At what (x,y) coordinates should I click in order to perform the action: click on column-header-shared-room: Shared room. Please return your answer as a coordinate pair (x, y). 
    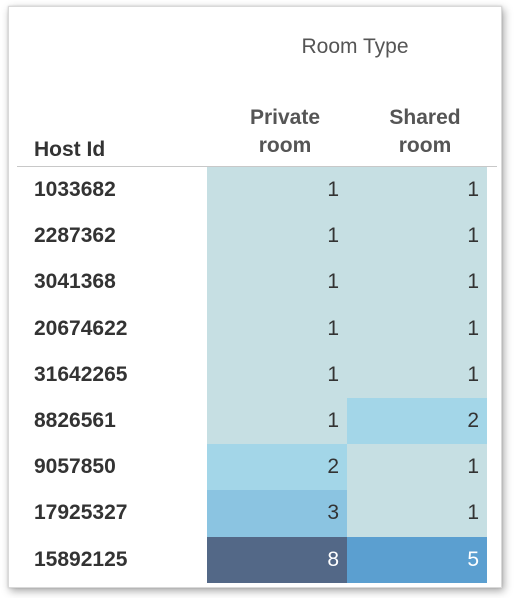
    Looking at the image, I should click on (425, 132).